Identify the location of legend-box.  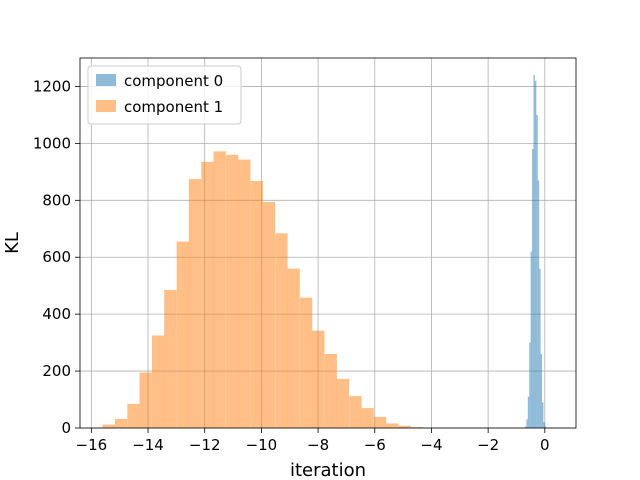
(164, 95).